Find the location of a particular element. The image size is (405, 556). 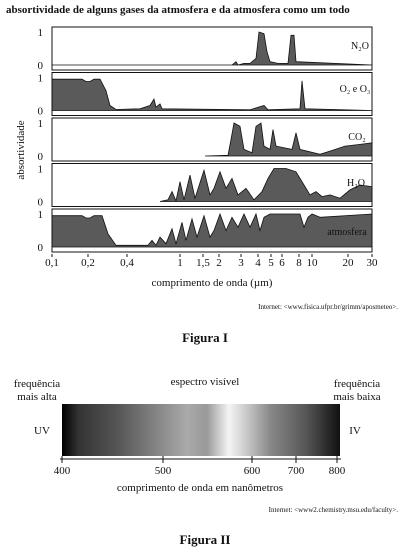

visible-spectrum is located at coordinates (201, 430).